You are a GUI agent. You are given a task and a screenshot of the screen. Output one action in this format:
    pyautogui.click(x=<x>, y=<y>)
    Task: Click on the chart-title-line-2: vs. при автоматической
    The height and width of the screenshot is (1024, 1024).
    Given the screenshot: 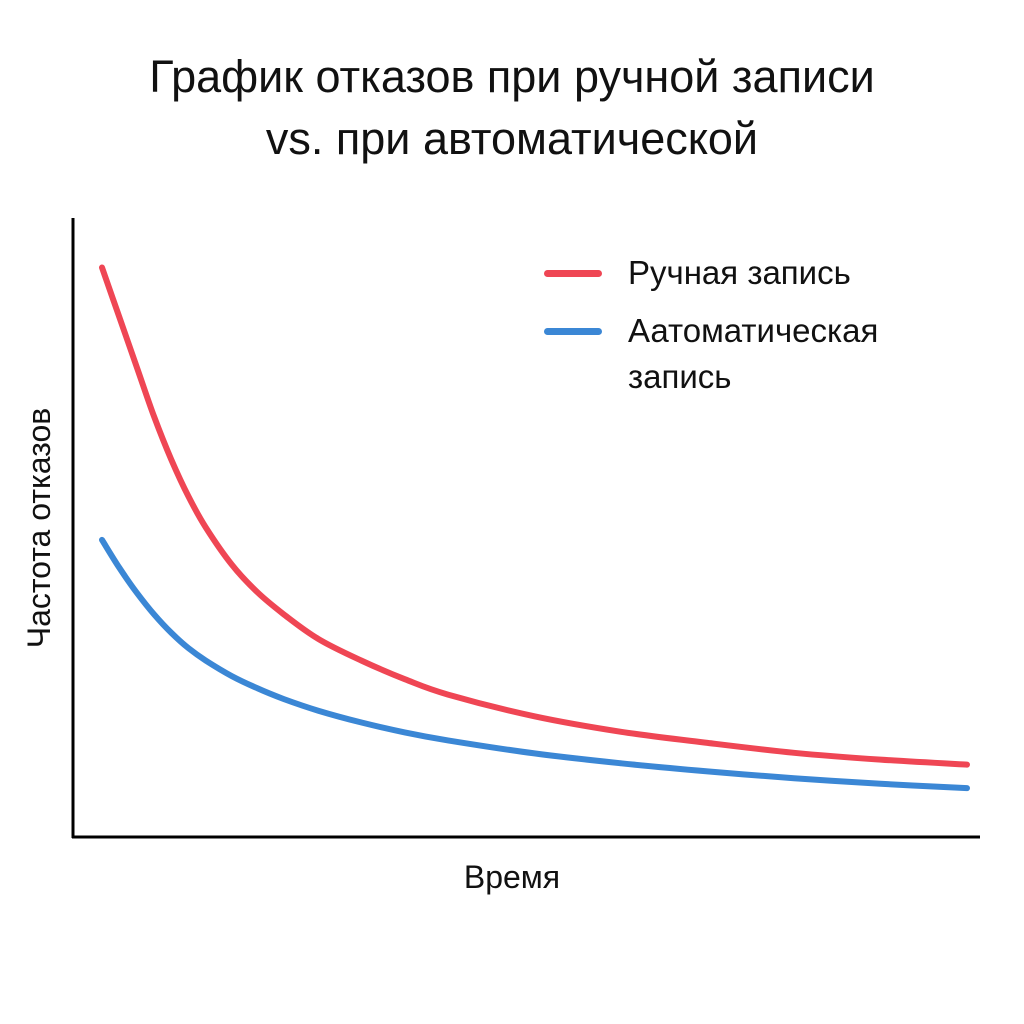 What is the action you would take?
    pyautogui.click(x=512, y=138)
    